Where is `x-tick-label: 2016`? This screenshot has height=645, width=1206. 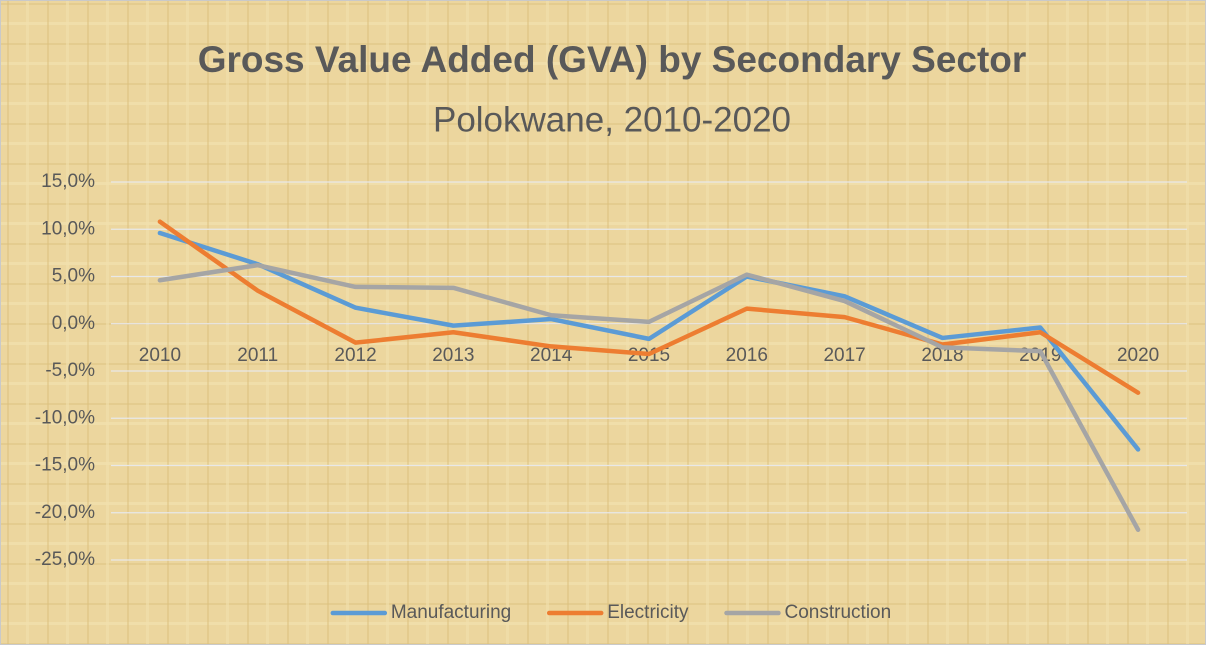
x-tick-label: 2016 is located at coordinates (747, 355).